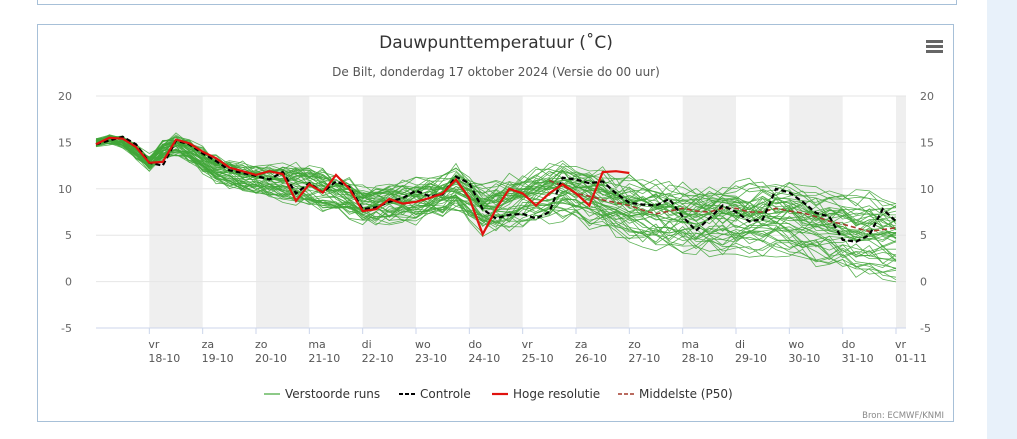  What do you see at coordinates (68, 235) in the screenshot?
I see `y-tick-label-left: 5` at bounding box center [68, 235].